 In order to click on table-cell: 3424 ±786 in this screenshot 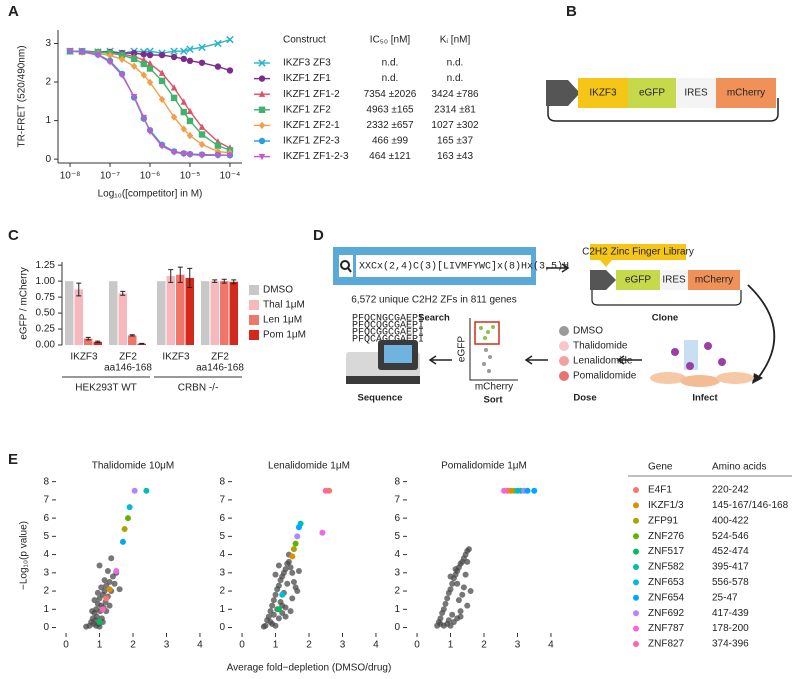, I will do `click(455, 94)`.